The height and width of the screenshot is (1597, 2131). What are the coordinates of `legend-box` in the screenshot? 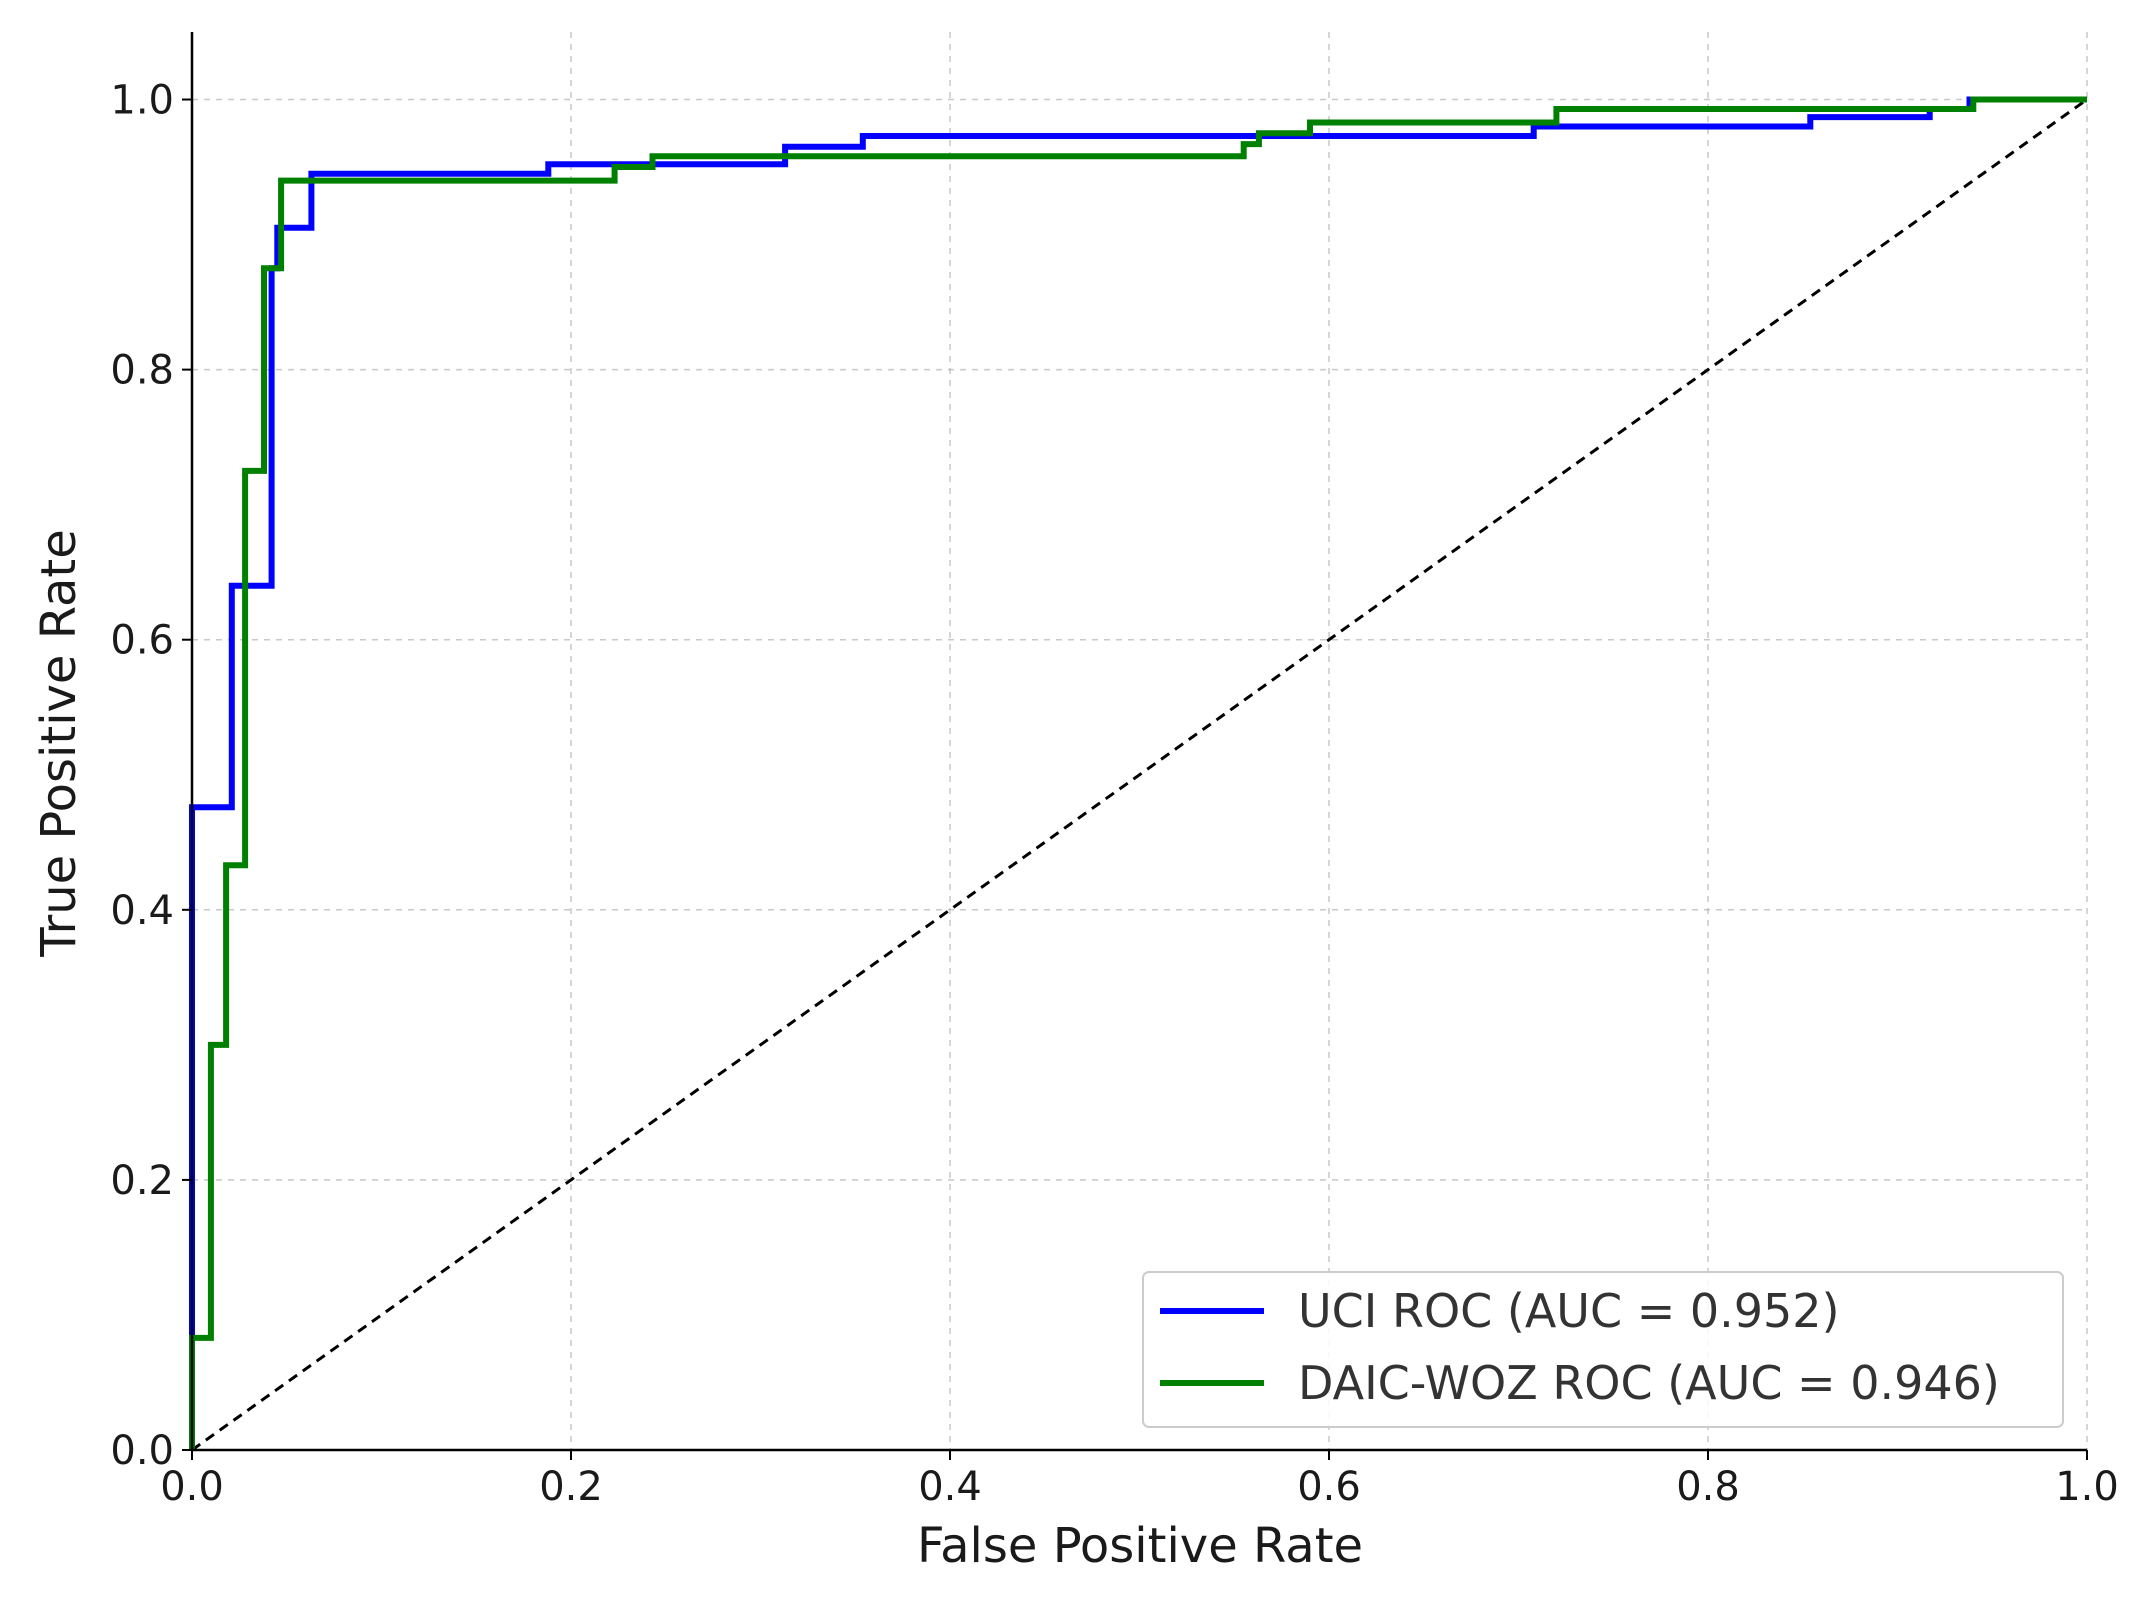 It's located at (1603, 1349).